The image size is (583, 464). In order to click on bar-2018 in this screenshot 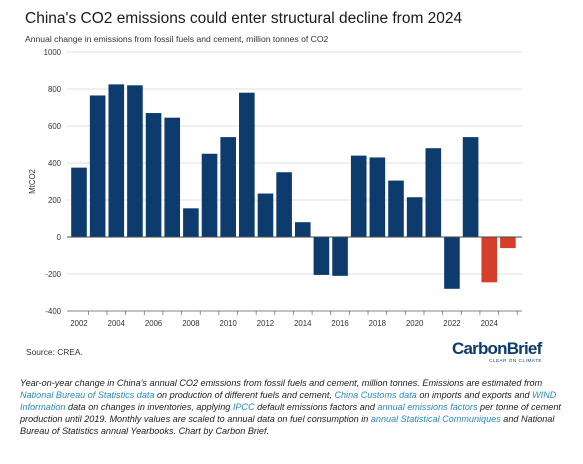, I will do `click(377, 197)`.